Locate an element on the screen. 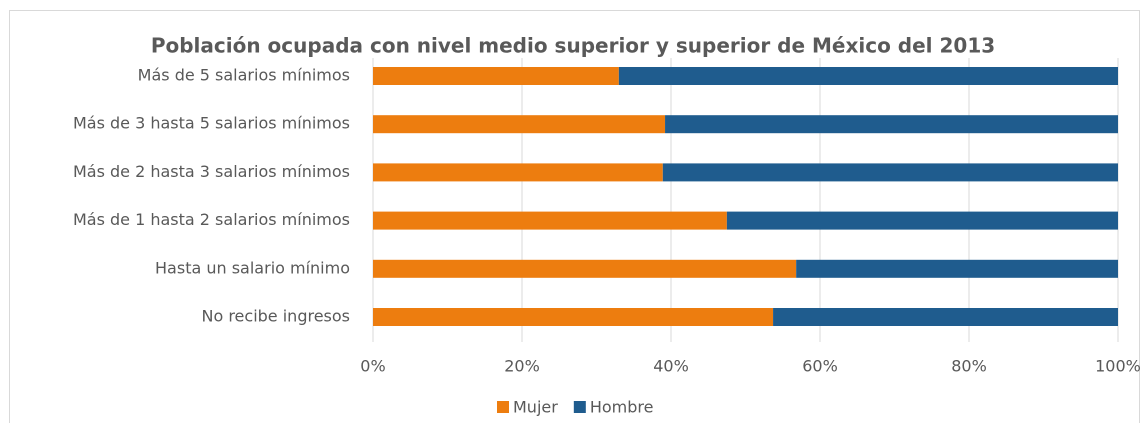 The image size is (1146, 423). legend-label: Mujer is located at coordinates (535, 407).